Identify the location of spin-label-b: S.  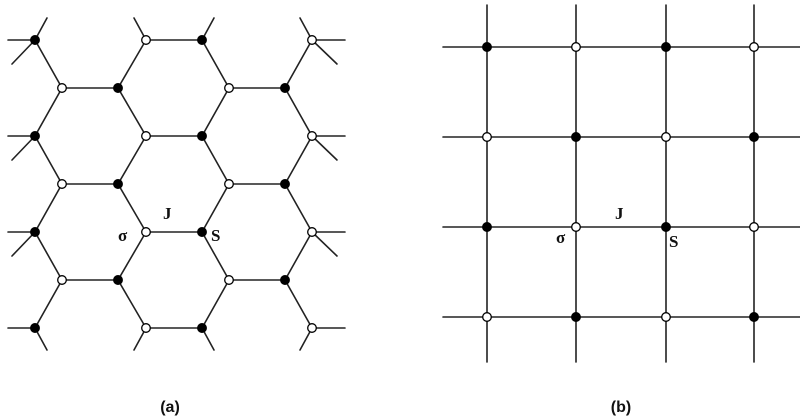
(673, 241).